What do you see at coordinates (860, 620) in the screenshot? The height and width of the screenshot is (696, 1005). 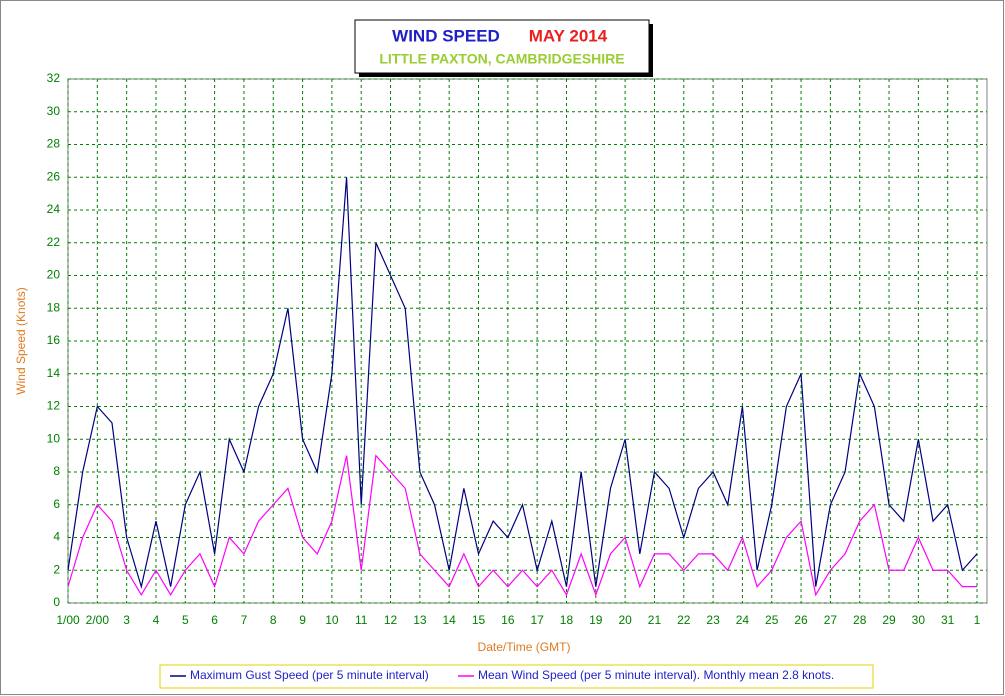 I see `x-tick-label: 28` at bounding box center [860, 620].